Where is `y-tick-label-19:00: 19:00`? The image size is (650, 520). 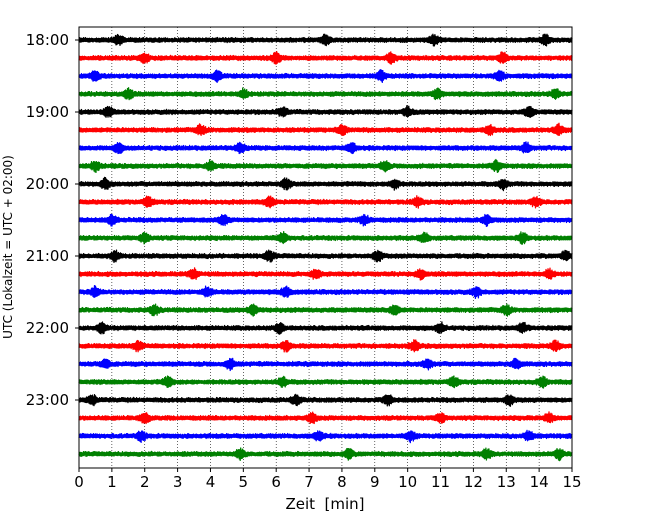
y-tick-label-19:00: 19:00 is located at coordinates (47, 112).